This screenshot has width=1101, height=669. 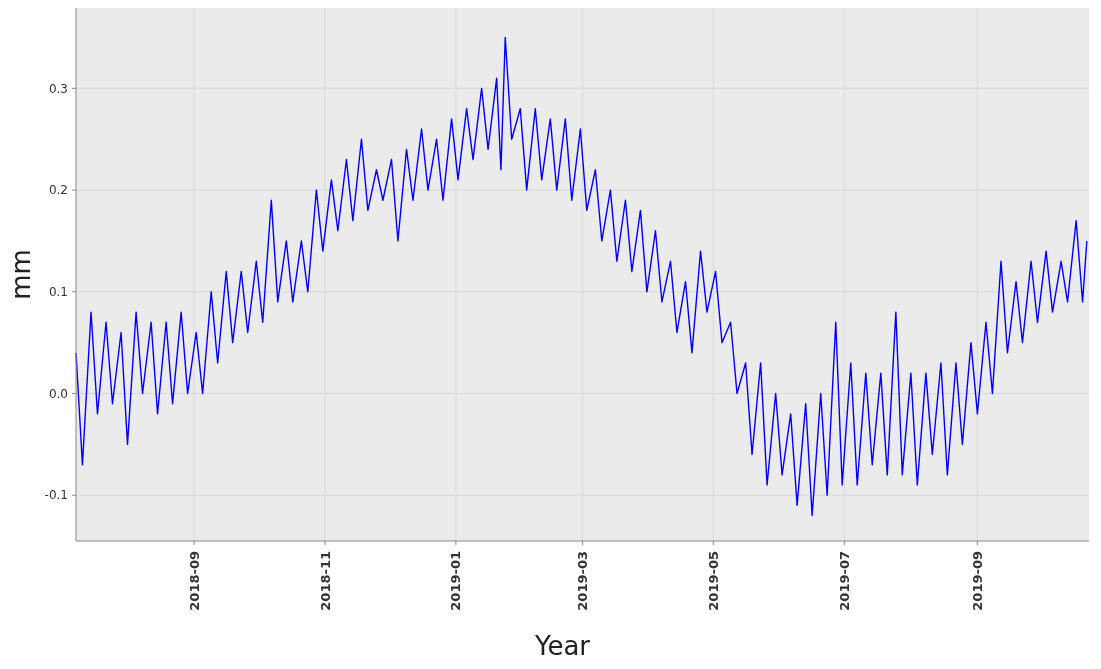 I want to click on y-tick-label: 0.0, so click(x=58, y=393).